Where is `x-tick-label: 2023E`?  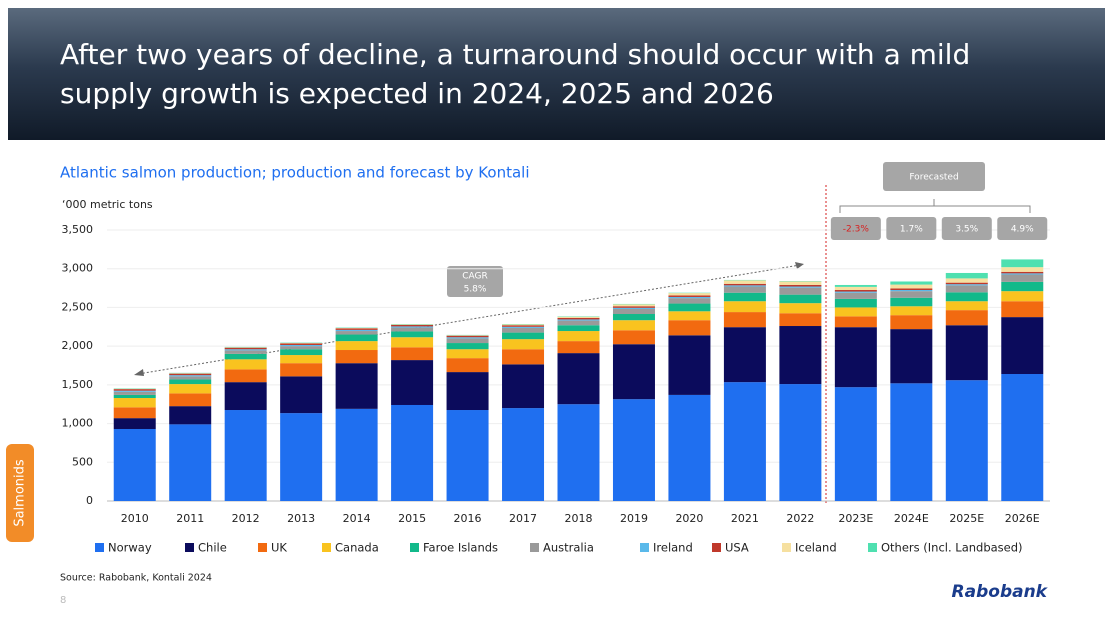
x-tick-label: 2023E is located at coordinates (855, 518).